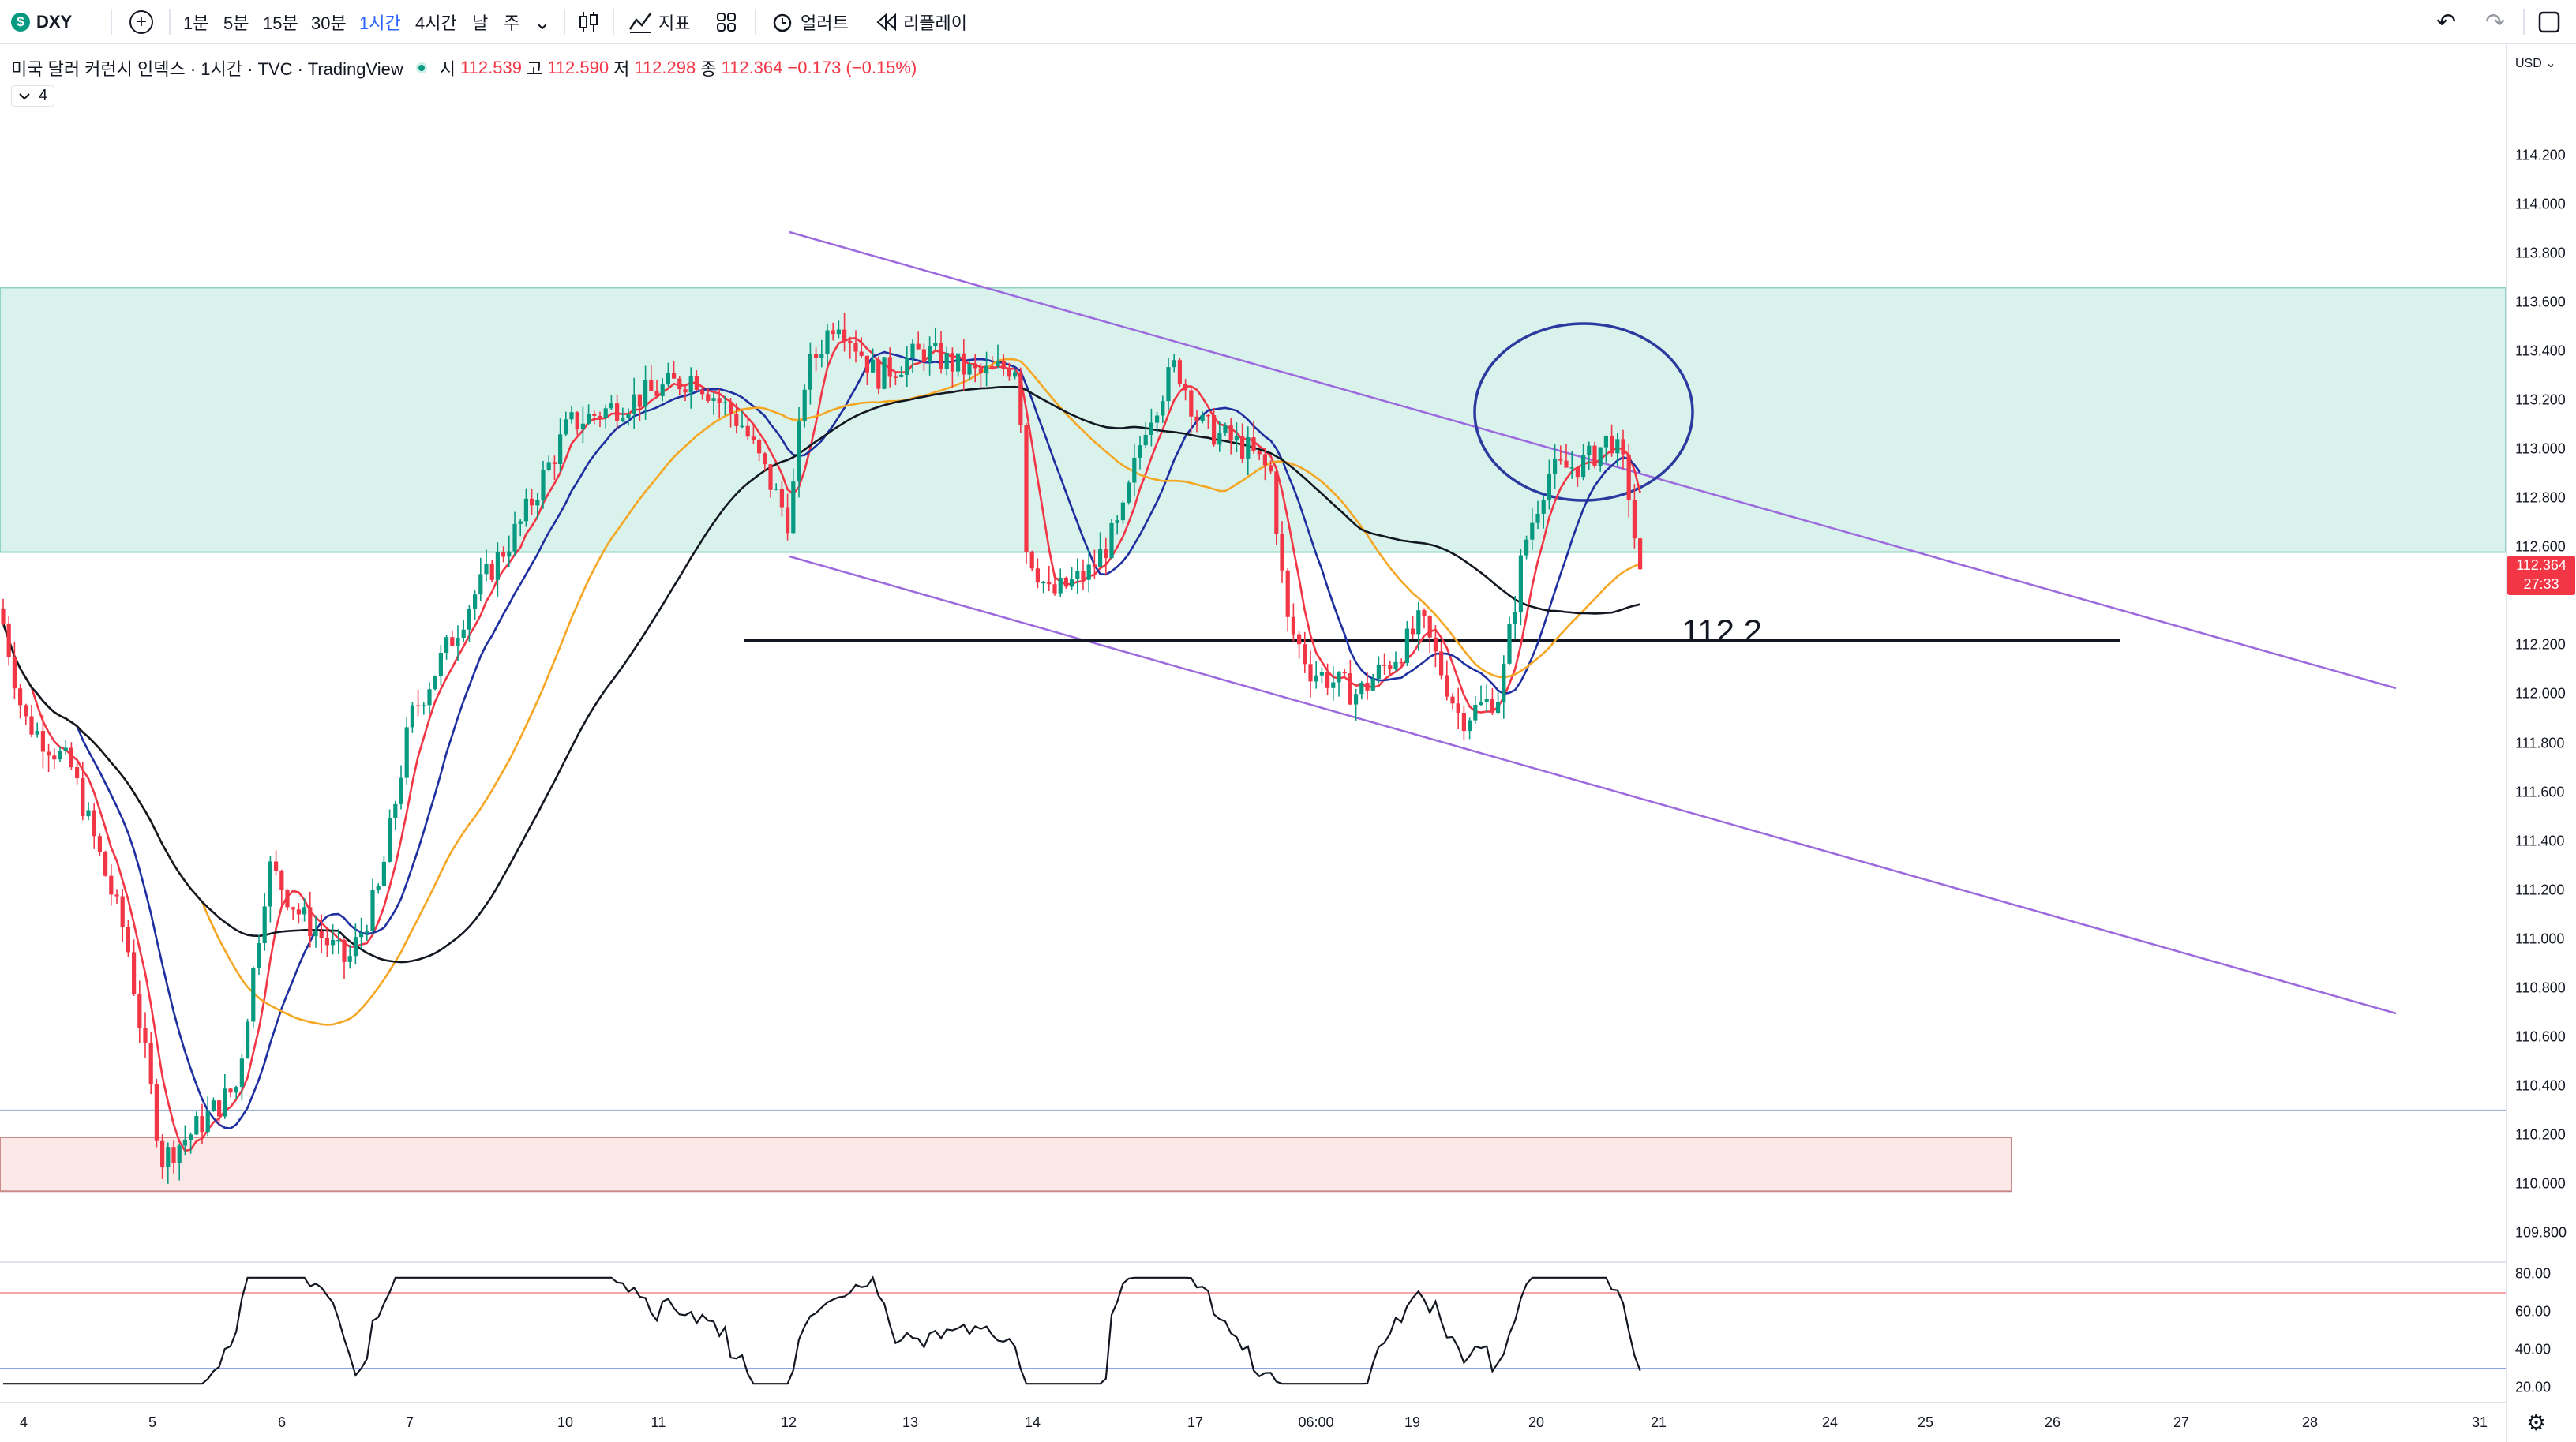 Image resolution: width=2576 pixels, height=1442 pixels. I want to click on symbol-label: DXY, so click(54, 22).